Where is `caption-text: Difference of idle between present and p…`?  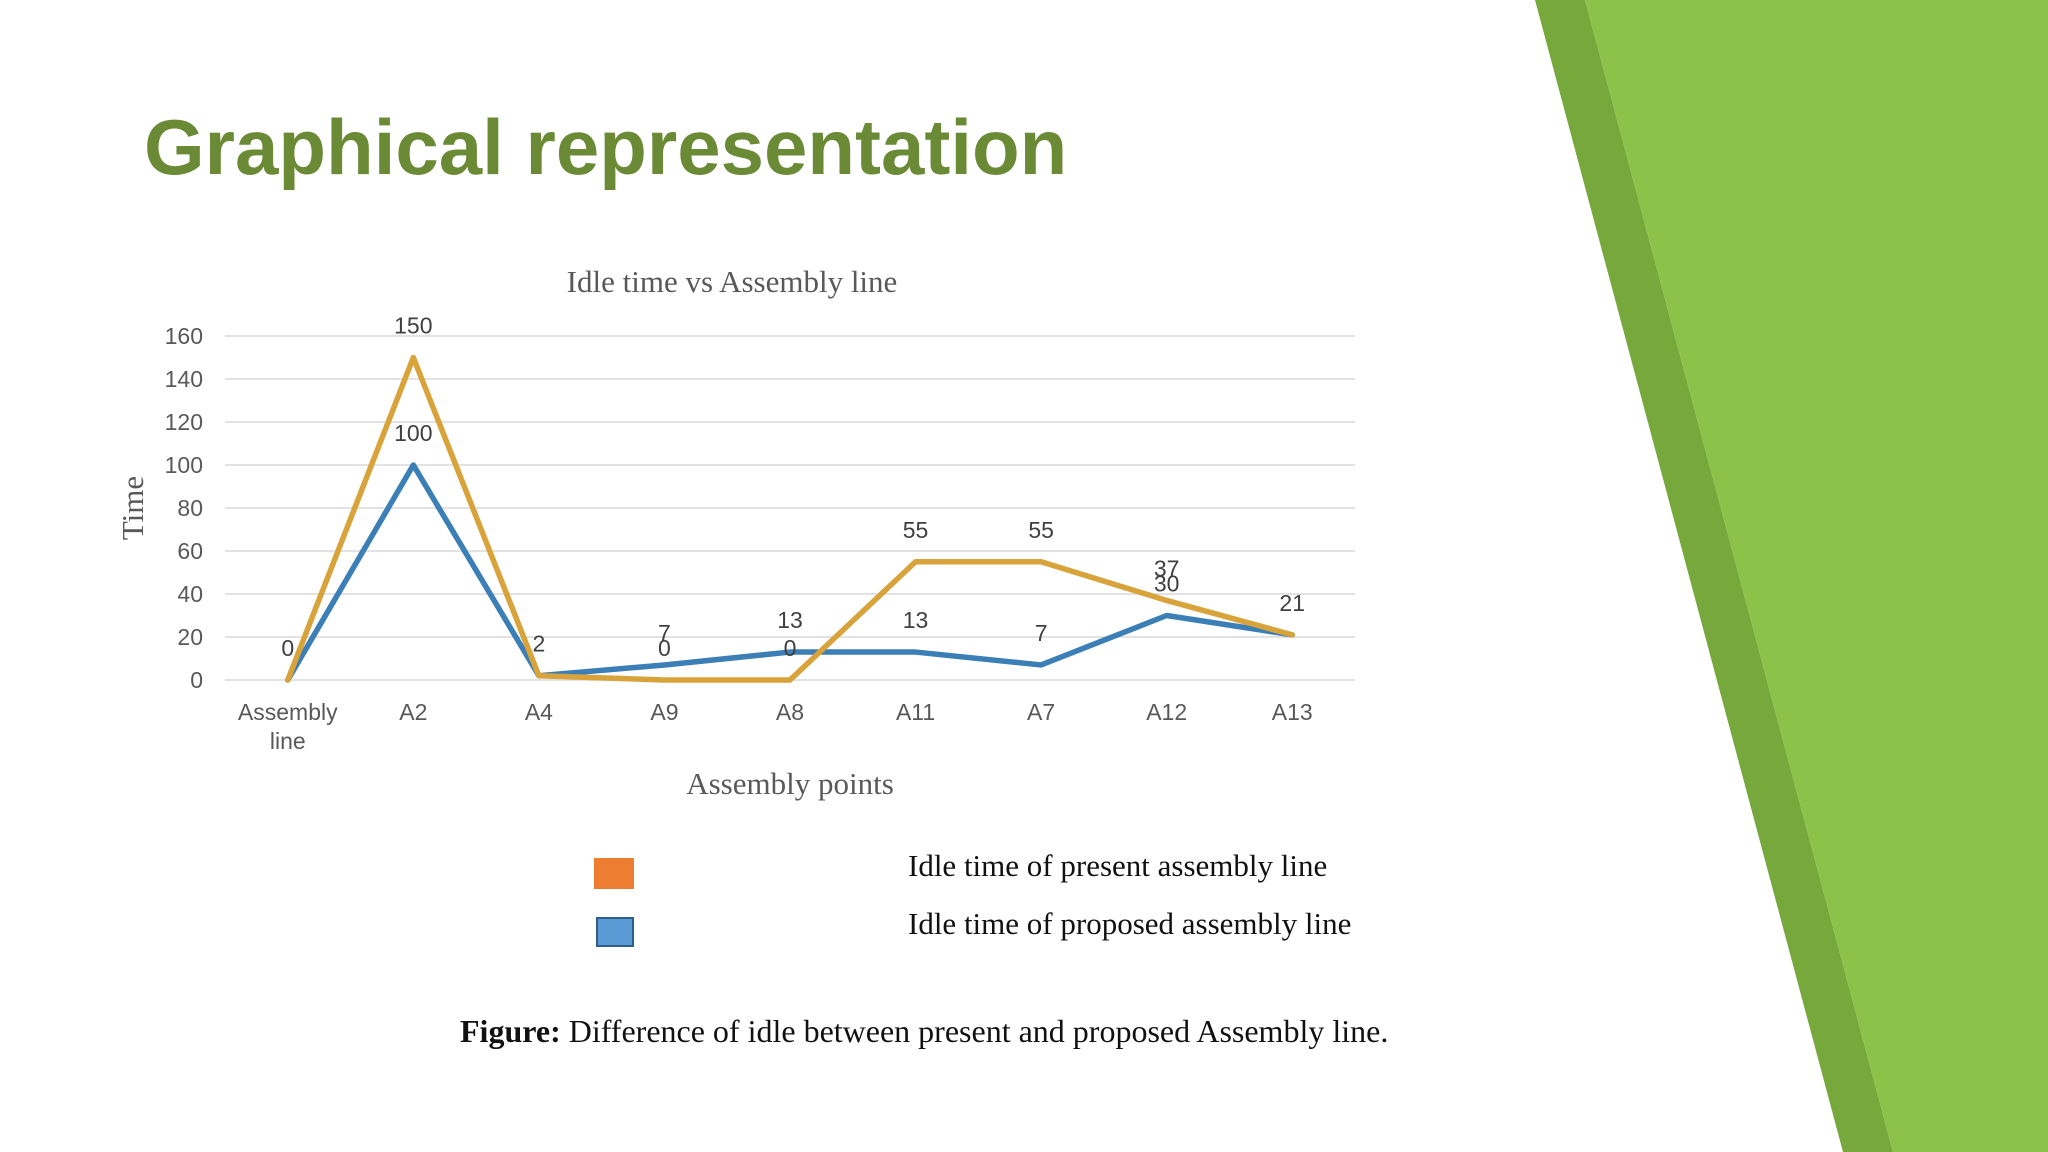 caption-text: Difference of idle between present and p… is located at coordinates (974, 1031).